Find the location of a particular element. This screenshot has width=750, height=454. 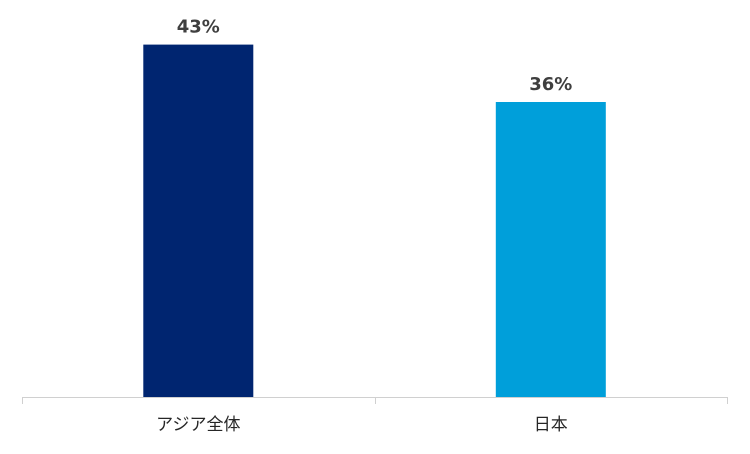

x-axis is located at coordinates (375, 400).